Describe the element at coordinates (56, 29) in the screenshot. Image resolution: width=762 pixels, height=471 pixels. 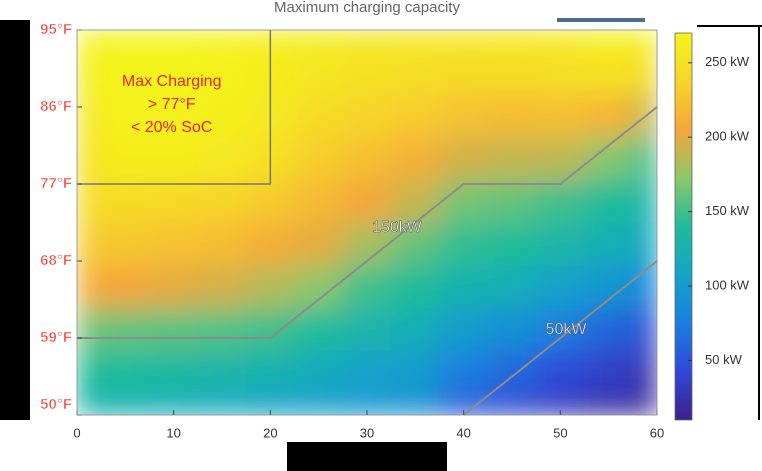
I see `y-tick-label: 95°F` at that location.